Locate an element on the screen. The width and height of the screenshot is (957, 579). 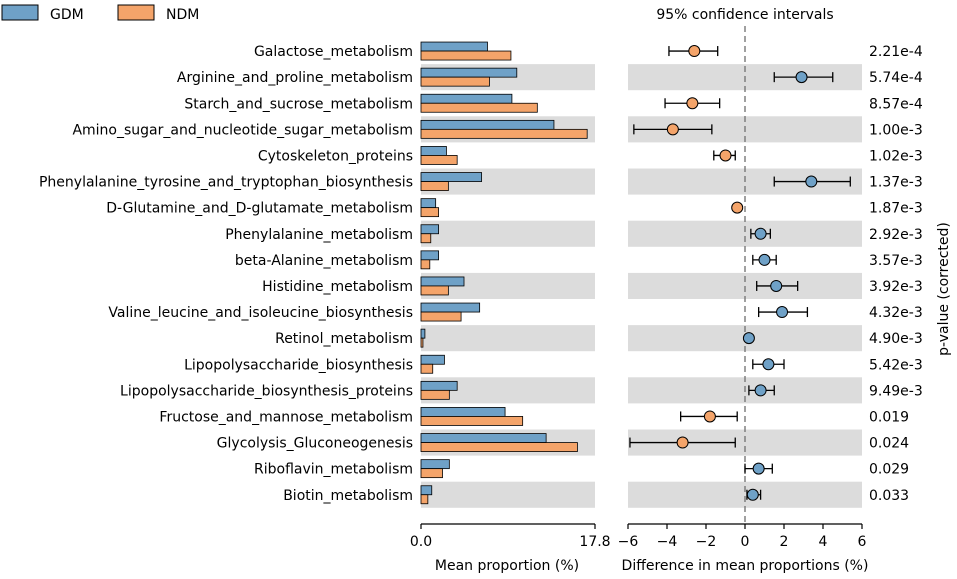
category-label: D-Glutamine_and_D-glutamate_metabolism is located at coordinates (259, 209).